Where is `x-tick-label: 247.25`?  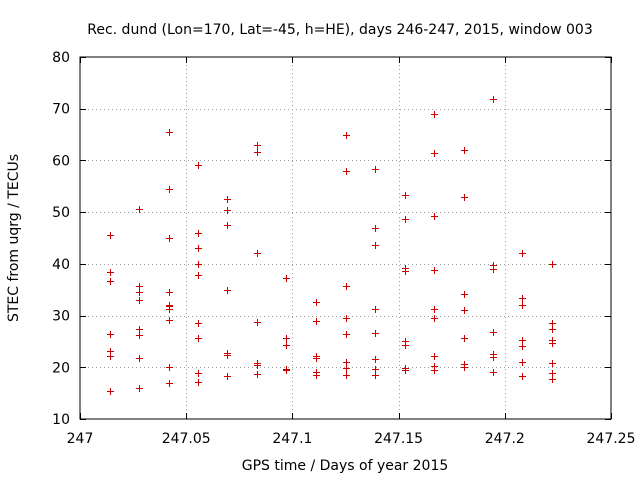
x-tick-label: 247.25 is located at coordinates (611, 439).